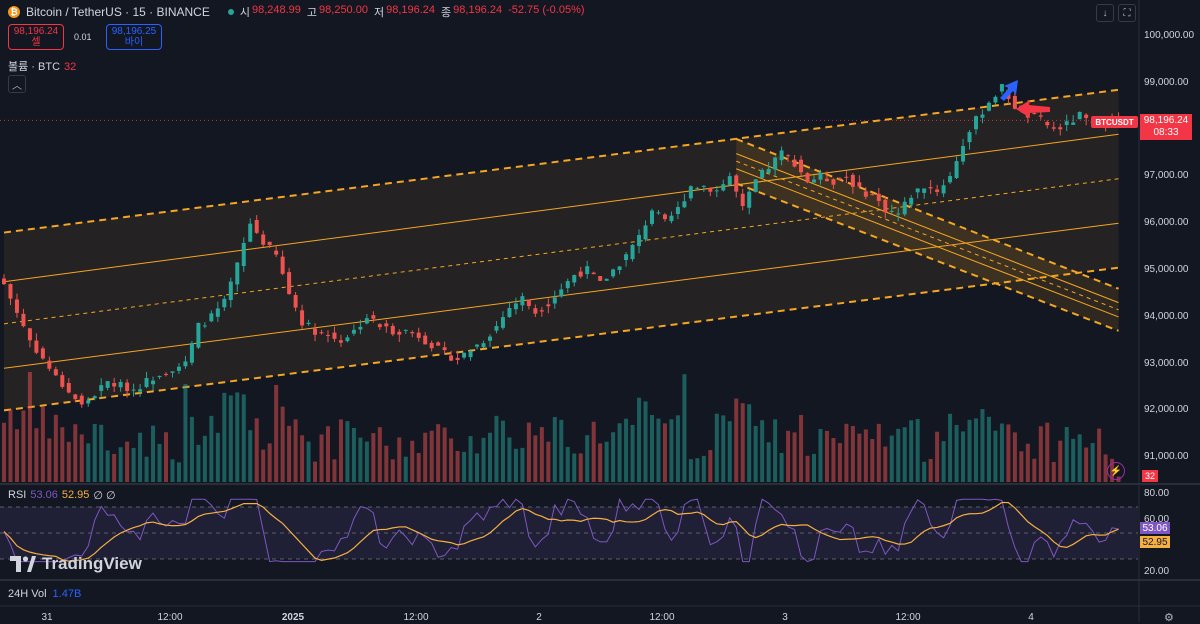  I want to click on symbol-title: Bitcoin / TetherUS · 15 · BINANCE, so click(118, 12).